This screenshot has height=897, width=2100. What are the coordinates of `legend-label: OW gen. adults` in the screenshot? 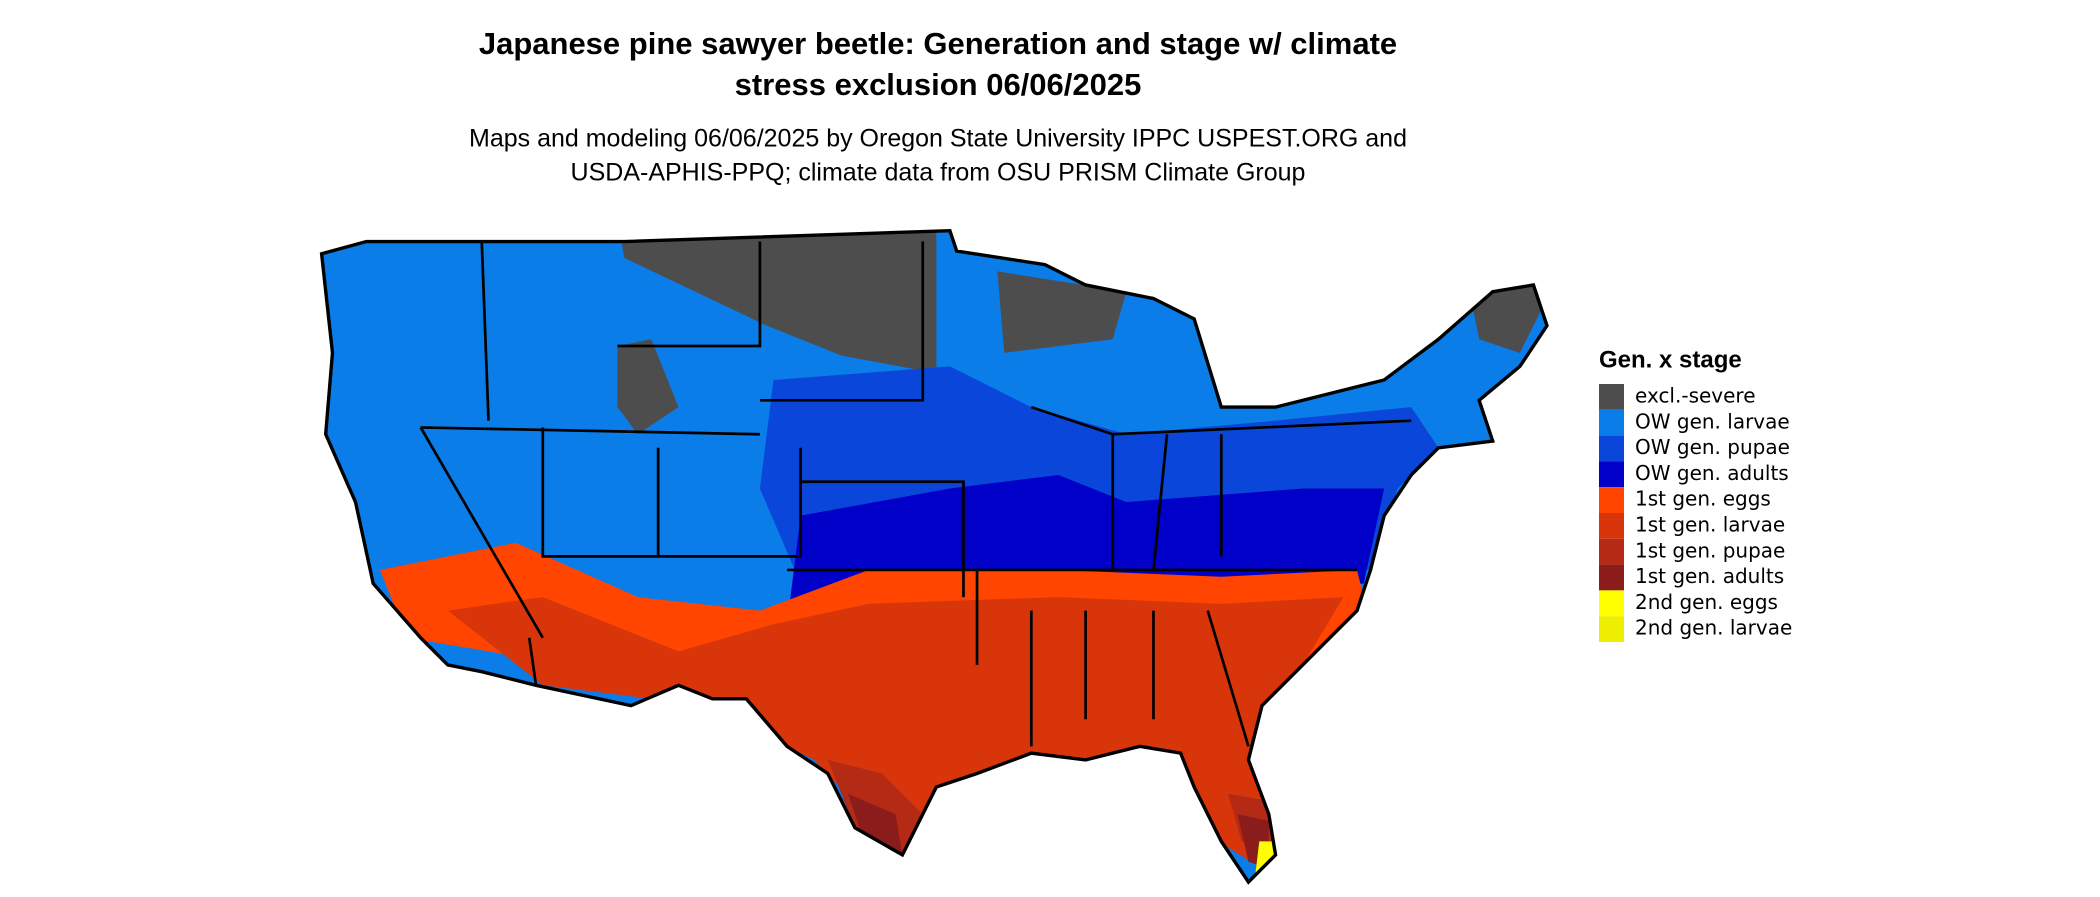 It's located at (1712, 473).